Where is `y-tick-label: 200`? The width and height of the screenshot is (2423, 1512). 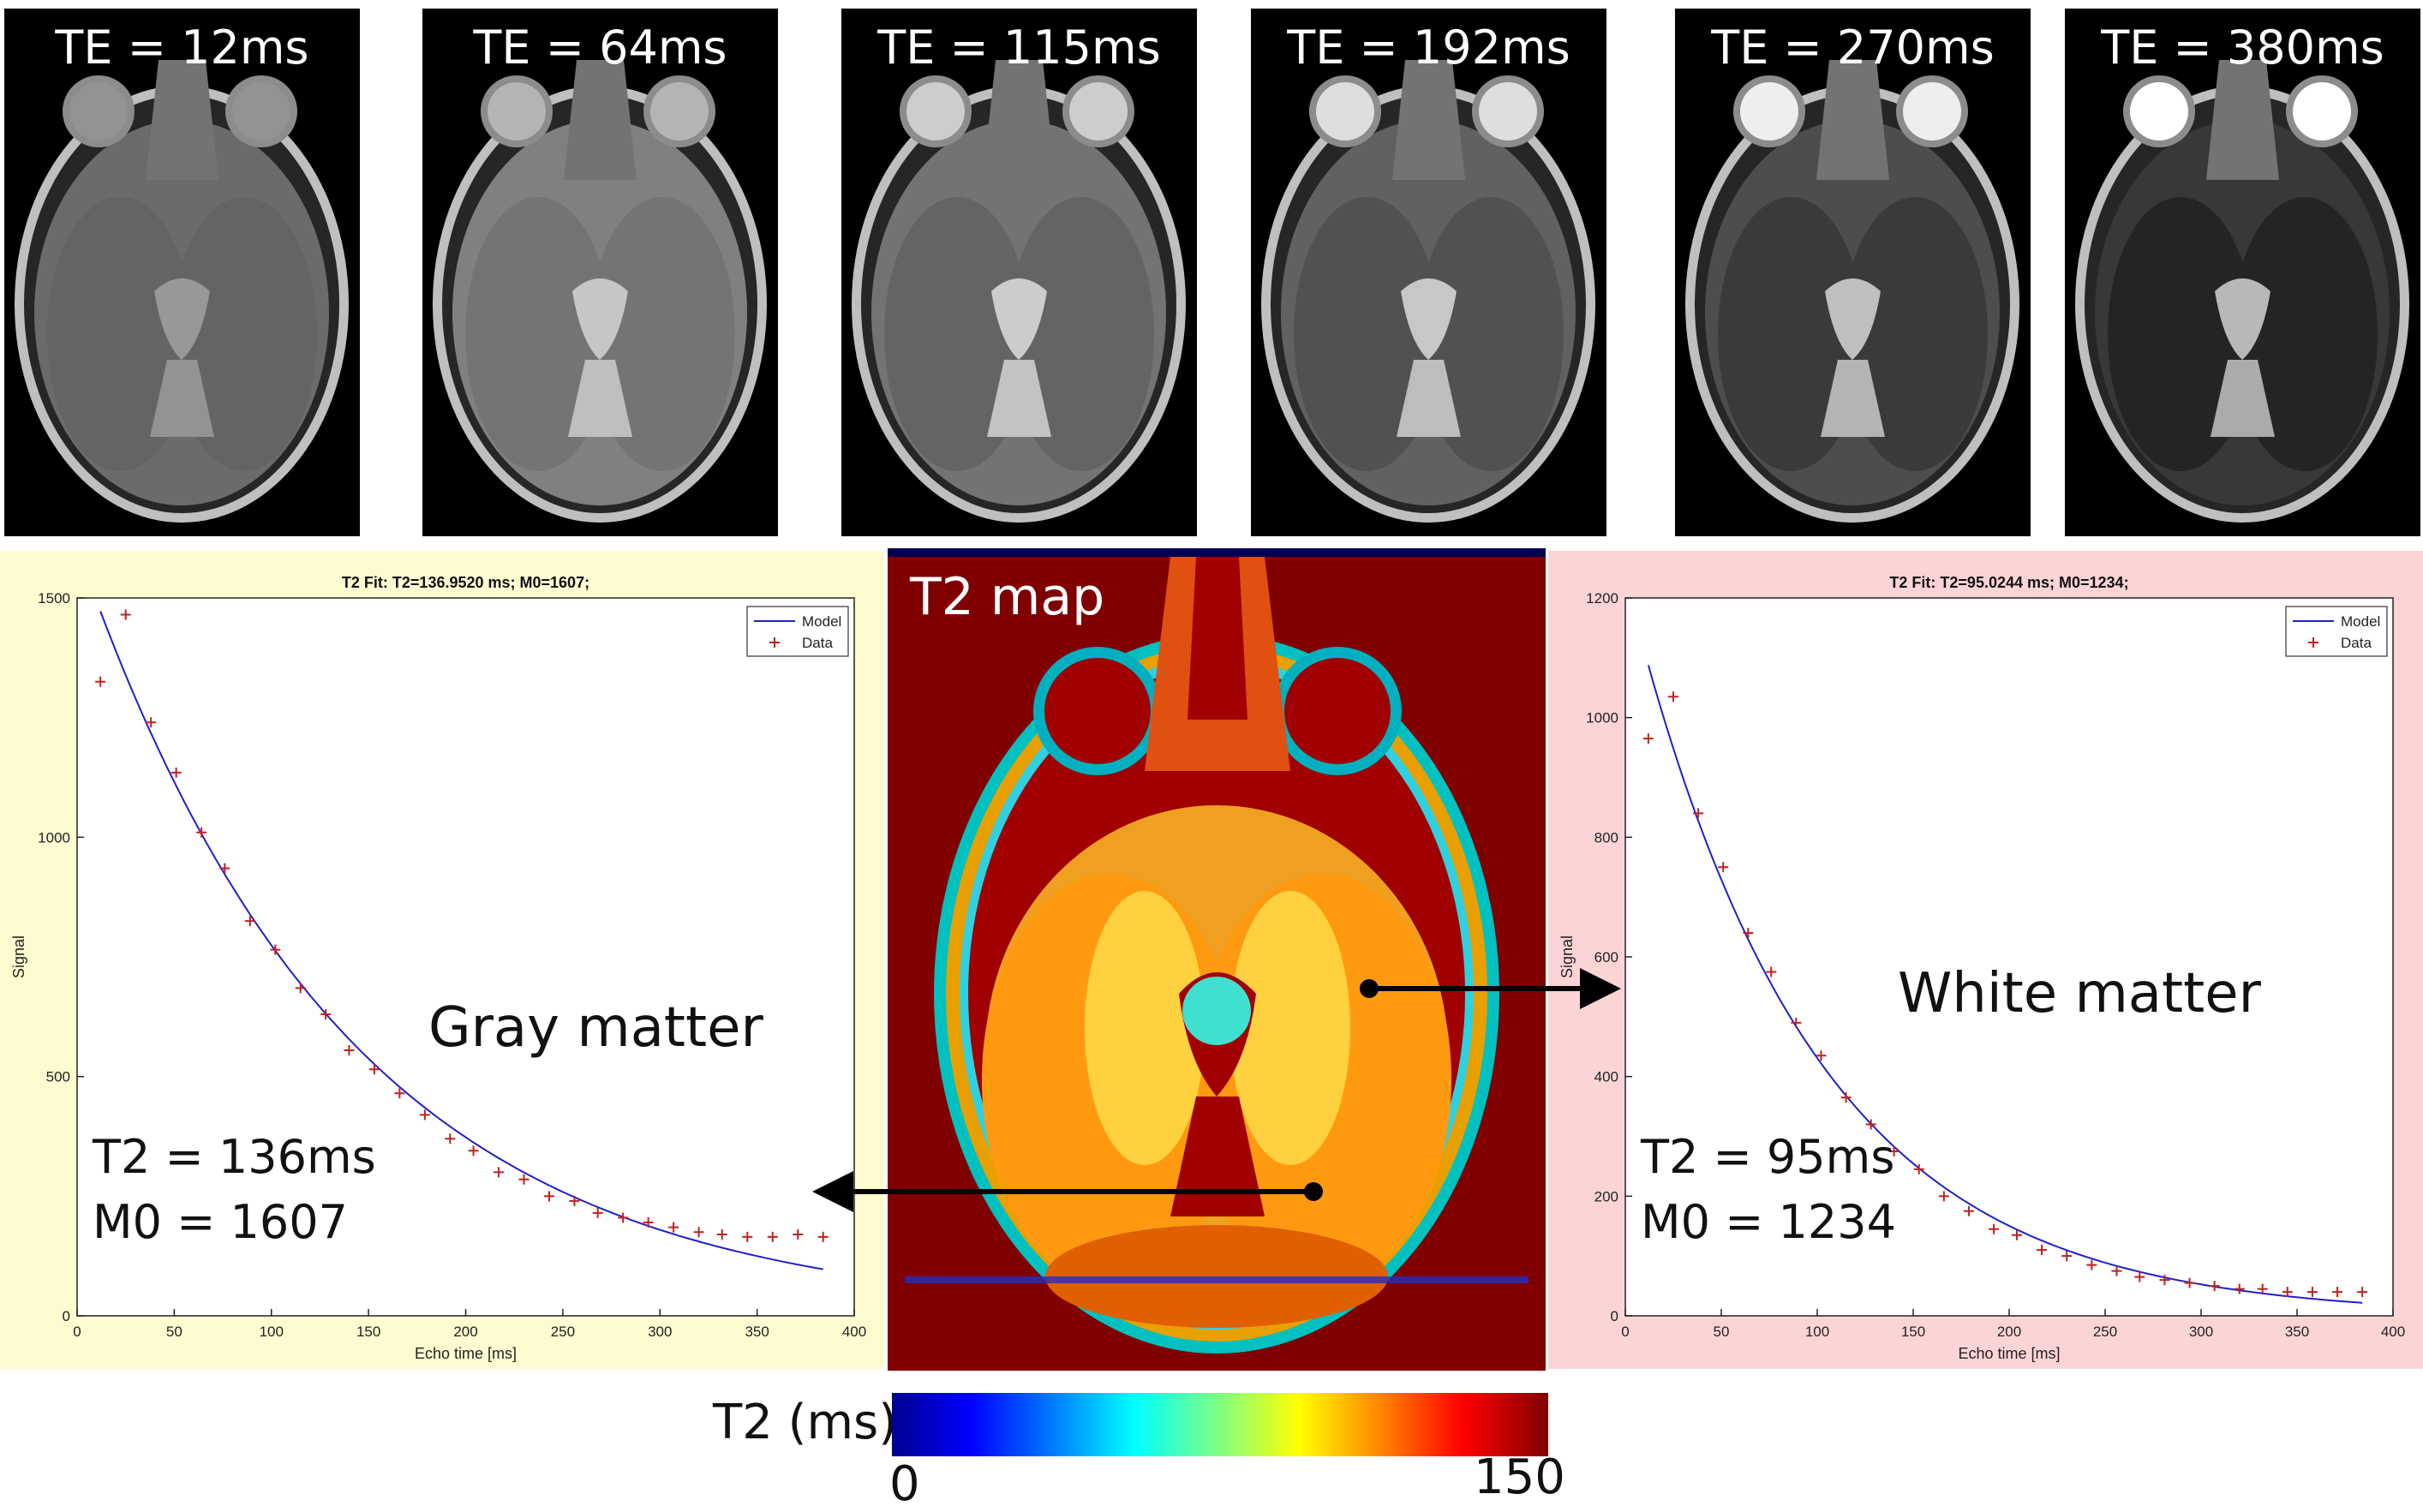 y-tick-label: 200 is located at coordinates (1606, 1196).